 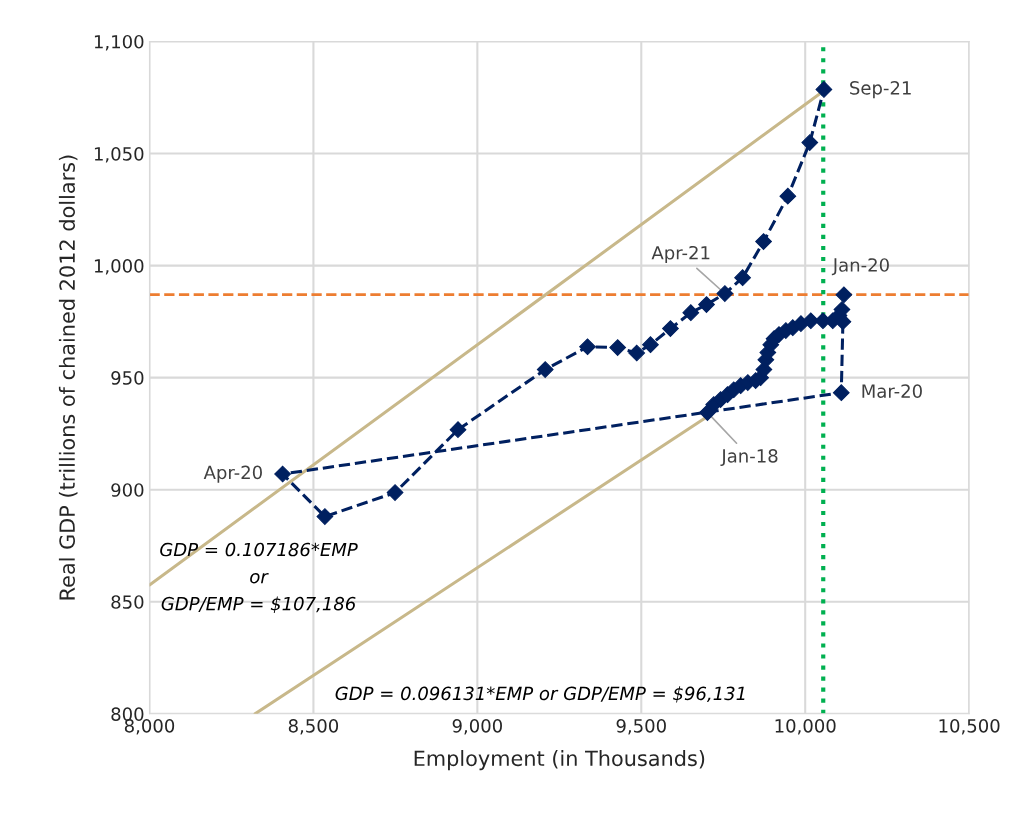 I want to click on x-tick-label: 9,500, so click(x=641, y=726).